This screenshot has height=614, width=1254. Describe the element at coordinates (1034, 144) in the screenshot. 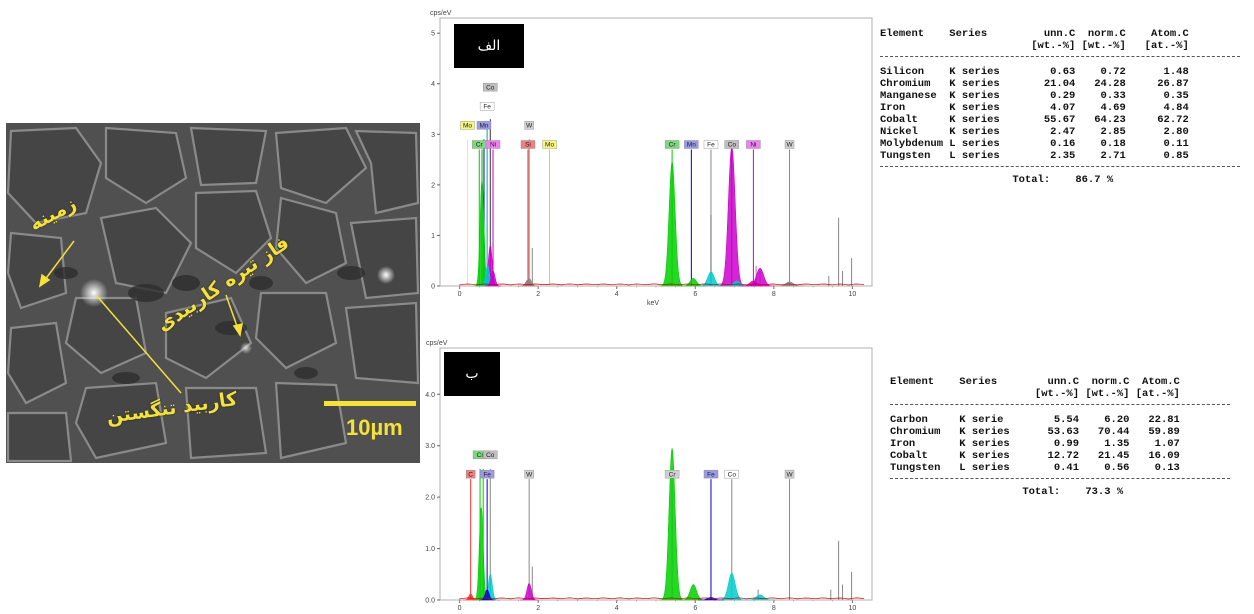

I see `table-a-row: Molybdenum L series 0.16 0.18 0.11` at that location.